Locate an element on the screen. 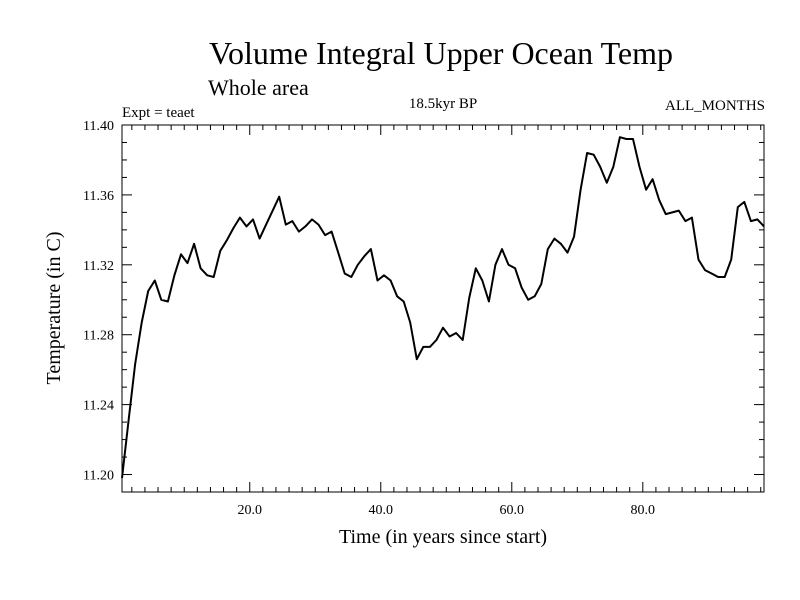 The image size is (800, 600). x-tick-label: 20.0 is located at coordinates (249, 510).